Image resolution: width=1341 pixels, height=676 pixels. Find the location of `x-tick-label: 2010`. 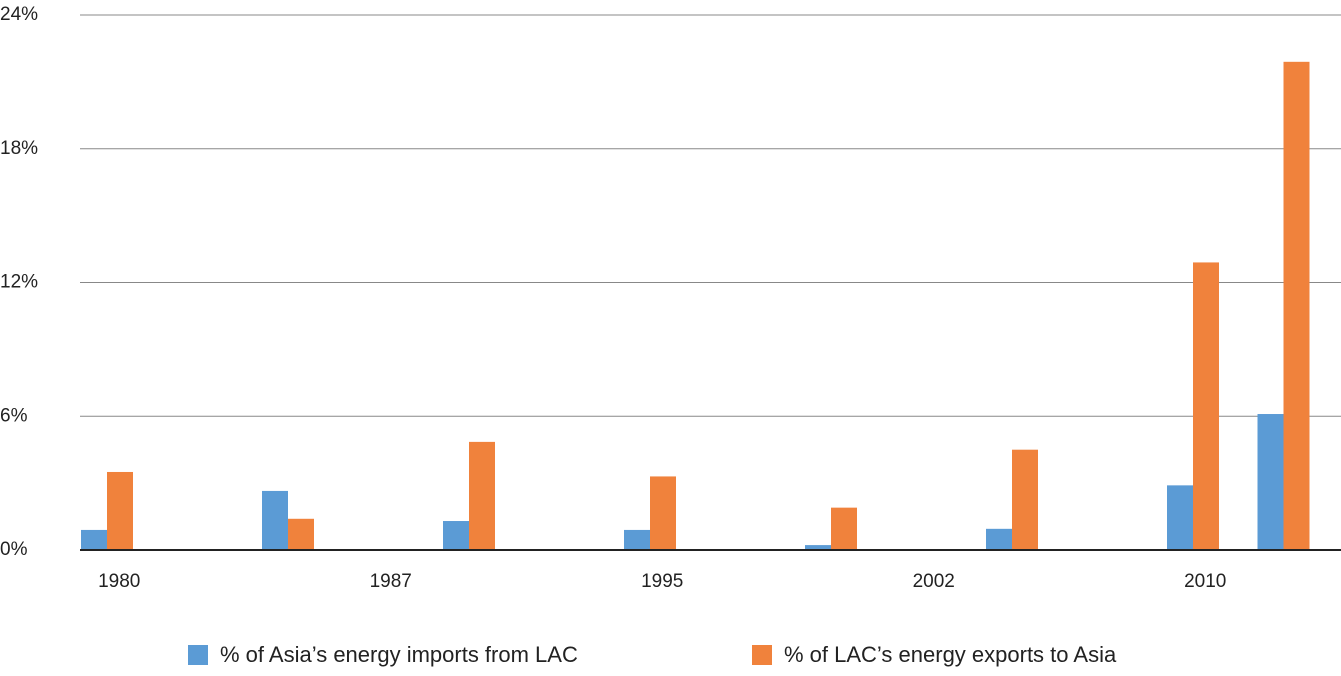

x-tick-label: 2010 is located at coordinates (1205, 581).